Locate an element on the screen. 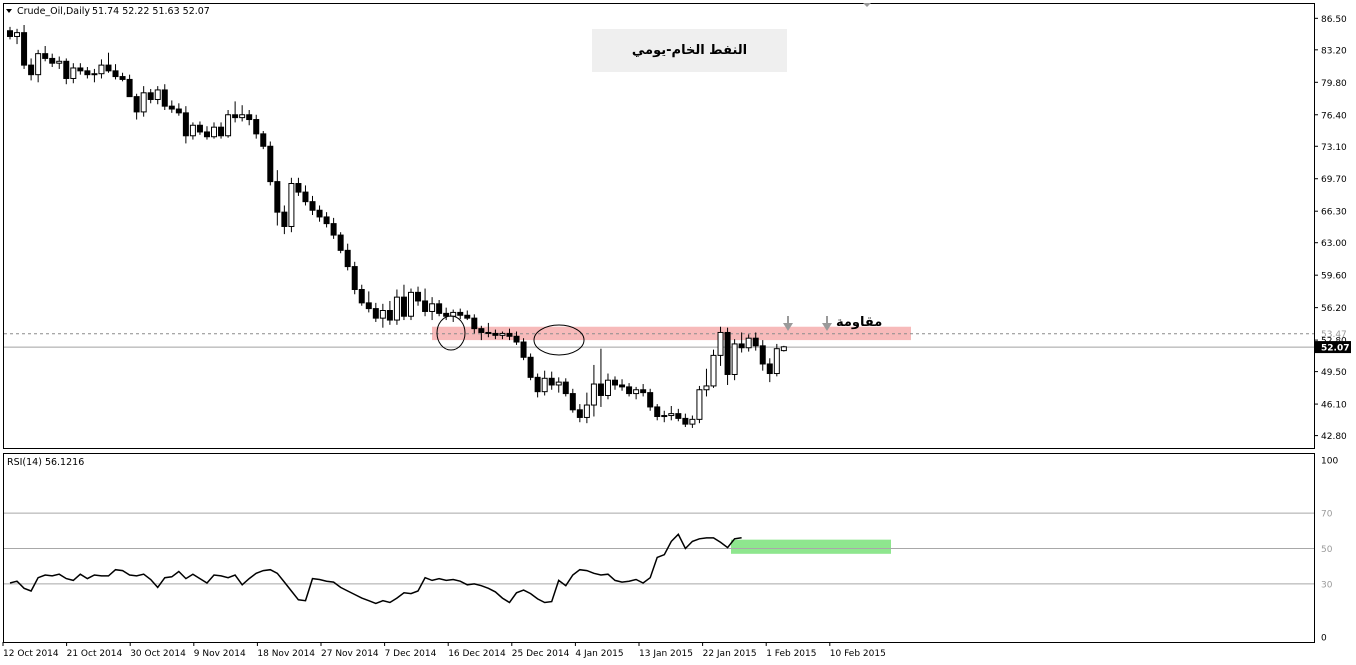 The image size is (1356, 665). time-tick-label: 9 Nov 2014 is located at coordinates (220, 654).